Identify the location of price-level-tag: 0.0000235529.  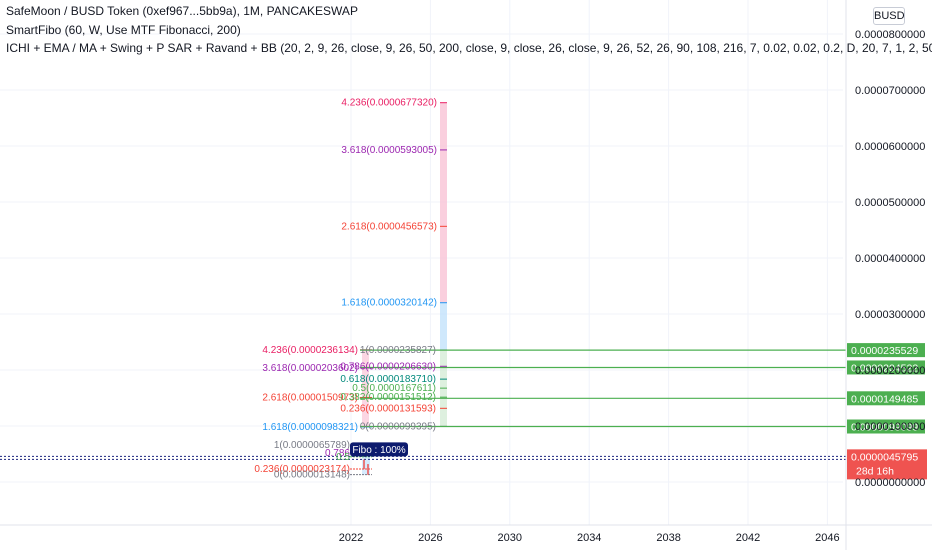
(886, 350).